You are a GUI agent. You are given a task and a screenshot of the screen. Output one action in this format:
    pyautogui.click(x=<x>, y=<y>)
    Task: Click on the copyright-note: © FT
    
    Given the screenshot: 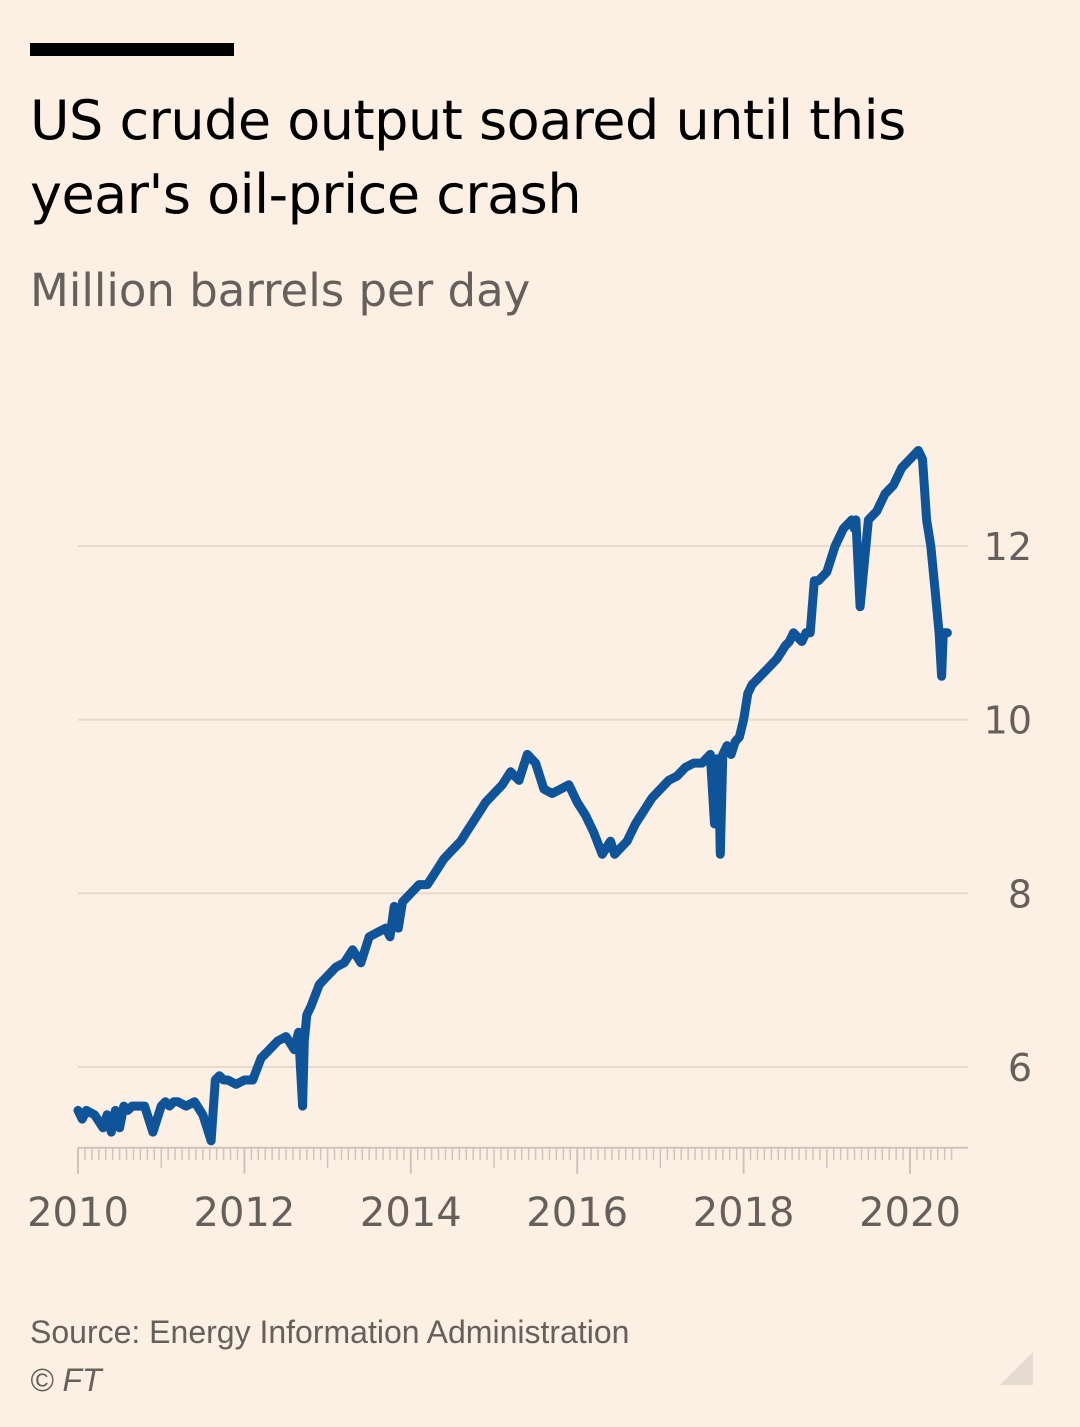 What is the action you would take?
    pyautogui.click(x=66, y=1380)
    